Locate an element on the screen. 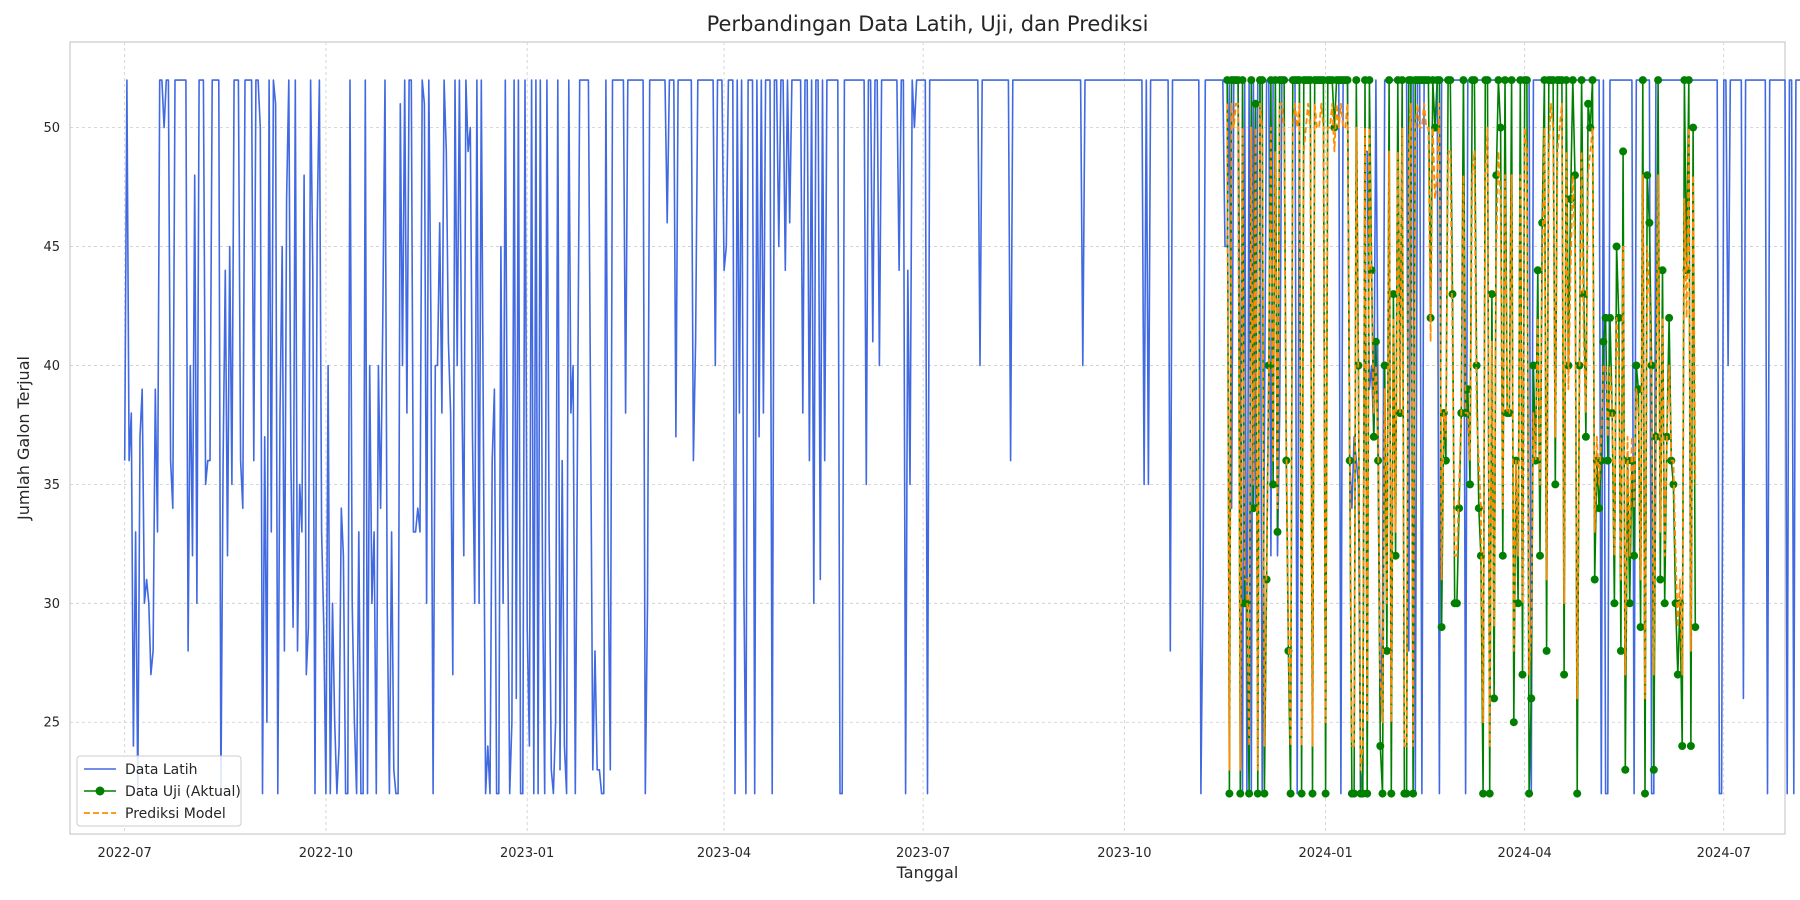 The width and height of the screenshot is (1800, 900). y-axis-label: Jumlah Galon Terjual is located at coordinates (23, 438).